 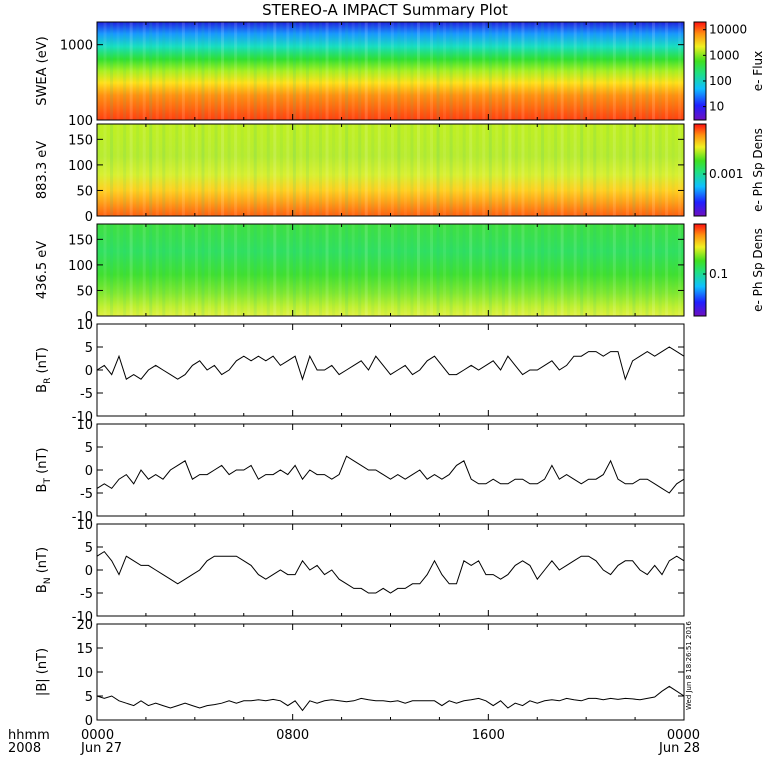 I want to click on y-tick-label: 0, so click(x=89, y=217).